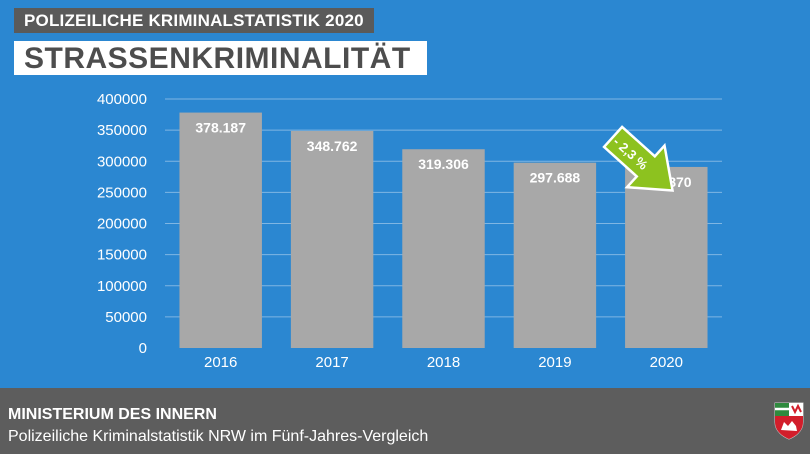  What do you see at coordinates (143, 348) in the screenshot?
I see `y-tick-label: 0` at bounding box center [143, 348].